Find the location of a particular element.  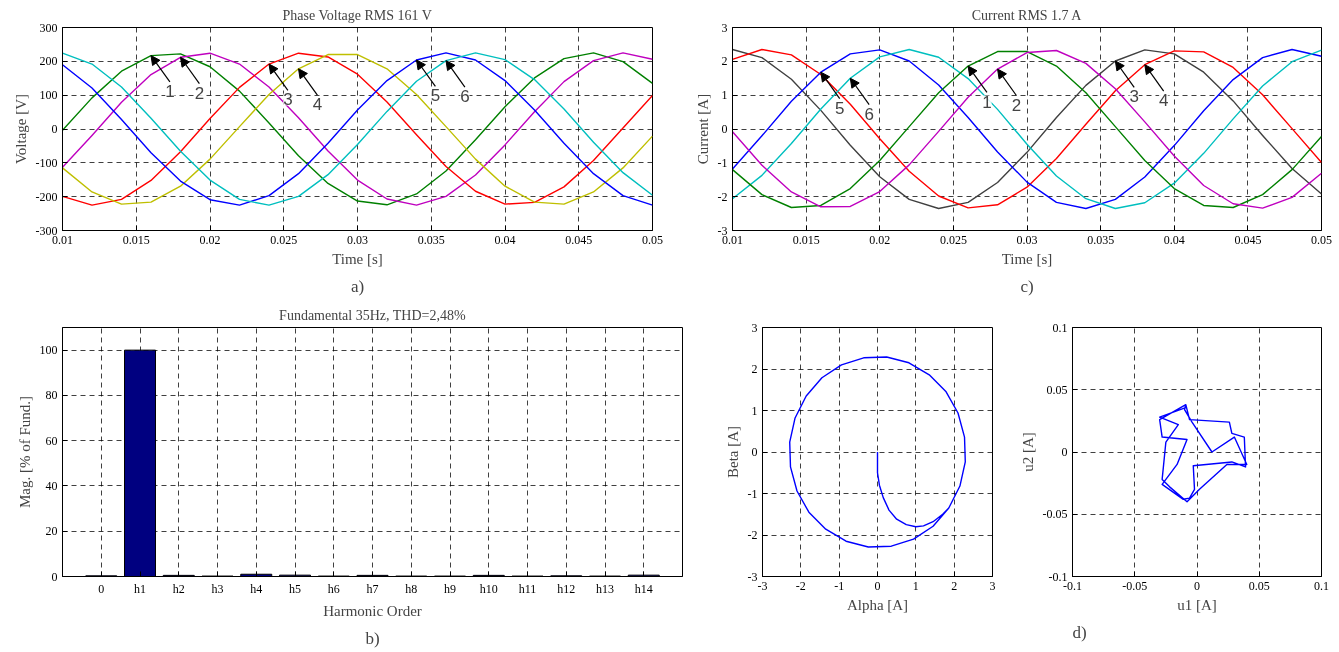

x-tick-label: h8 is located at coordinates (411, 588).